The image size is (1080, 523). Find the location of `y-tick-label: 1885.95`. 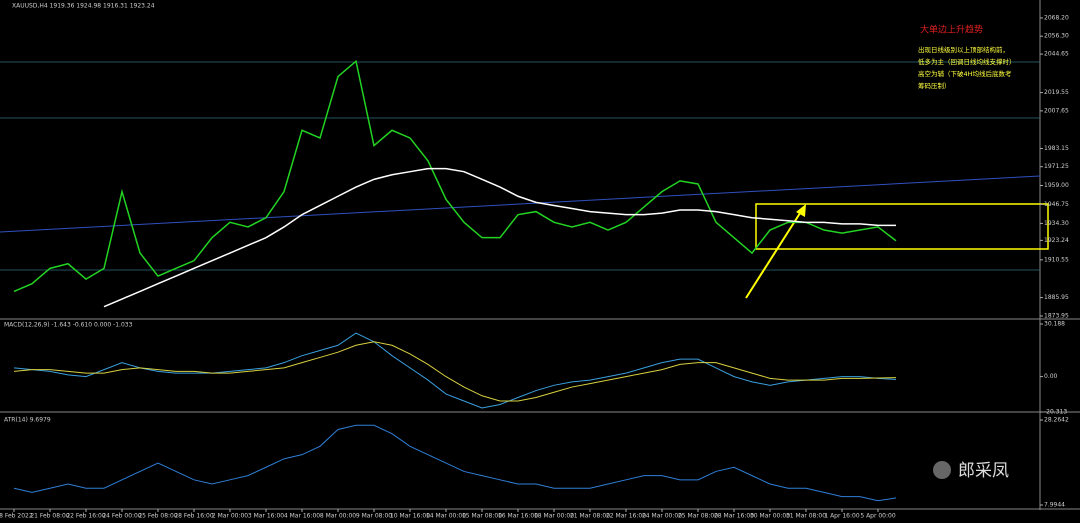

y-tick-label: 1885.95 is located at coordinates (1056, 297).